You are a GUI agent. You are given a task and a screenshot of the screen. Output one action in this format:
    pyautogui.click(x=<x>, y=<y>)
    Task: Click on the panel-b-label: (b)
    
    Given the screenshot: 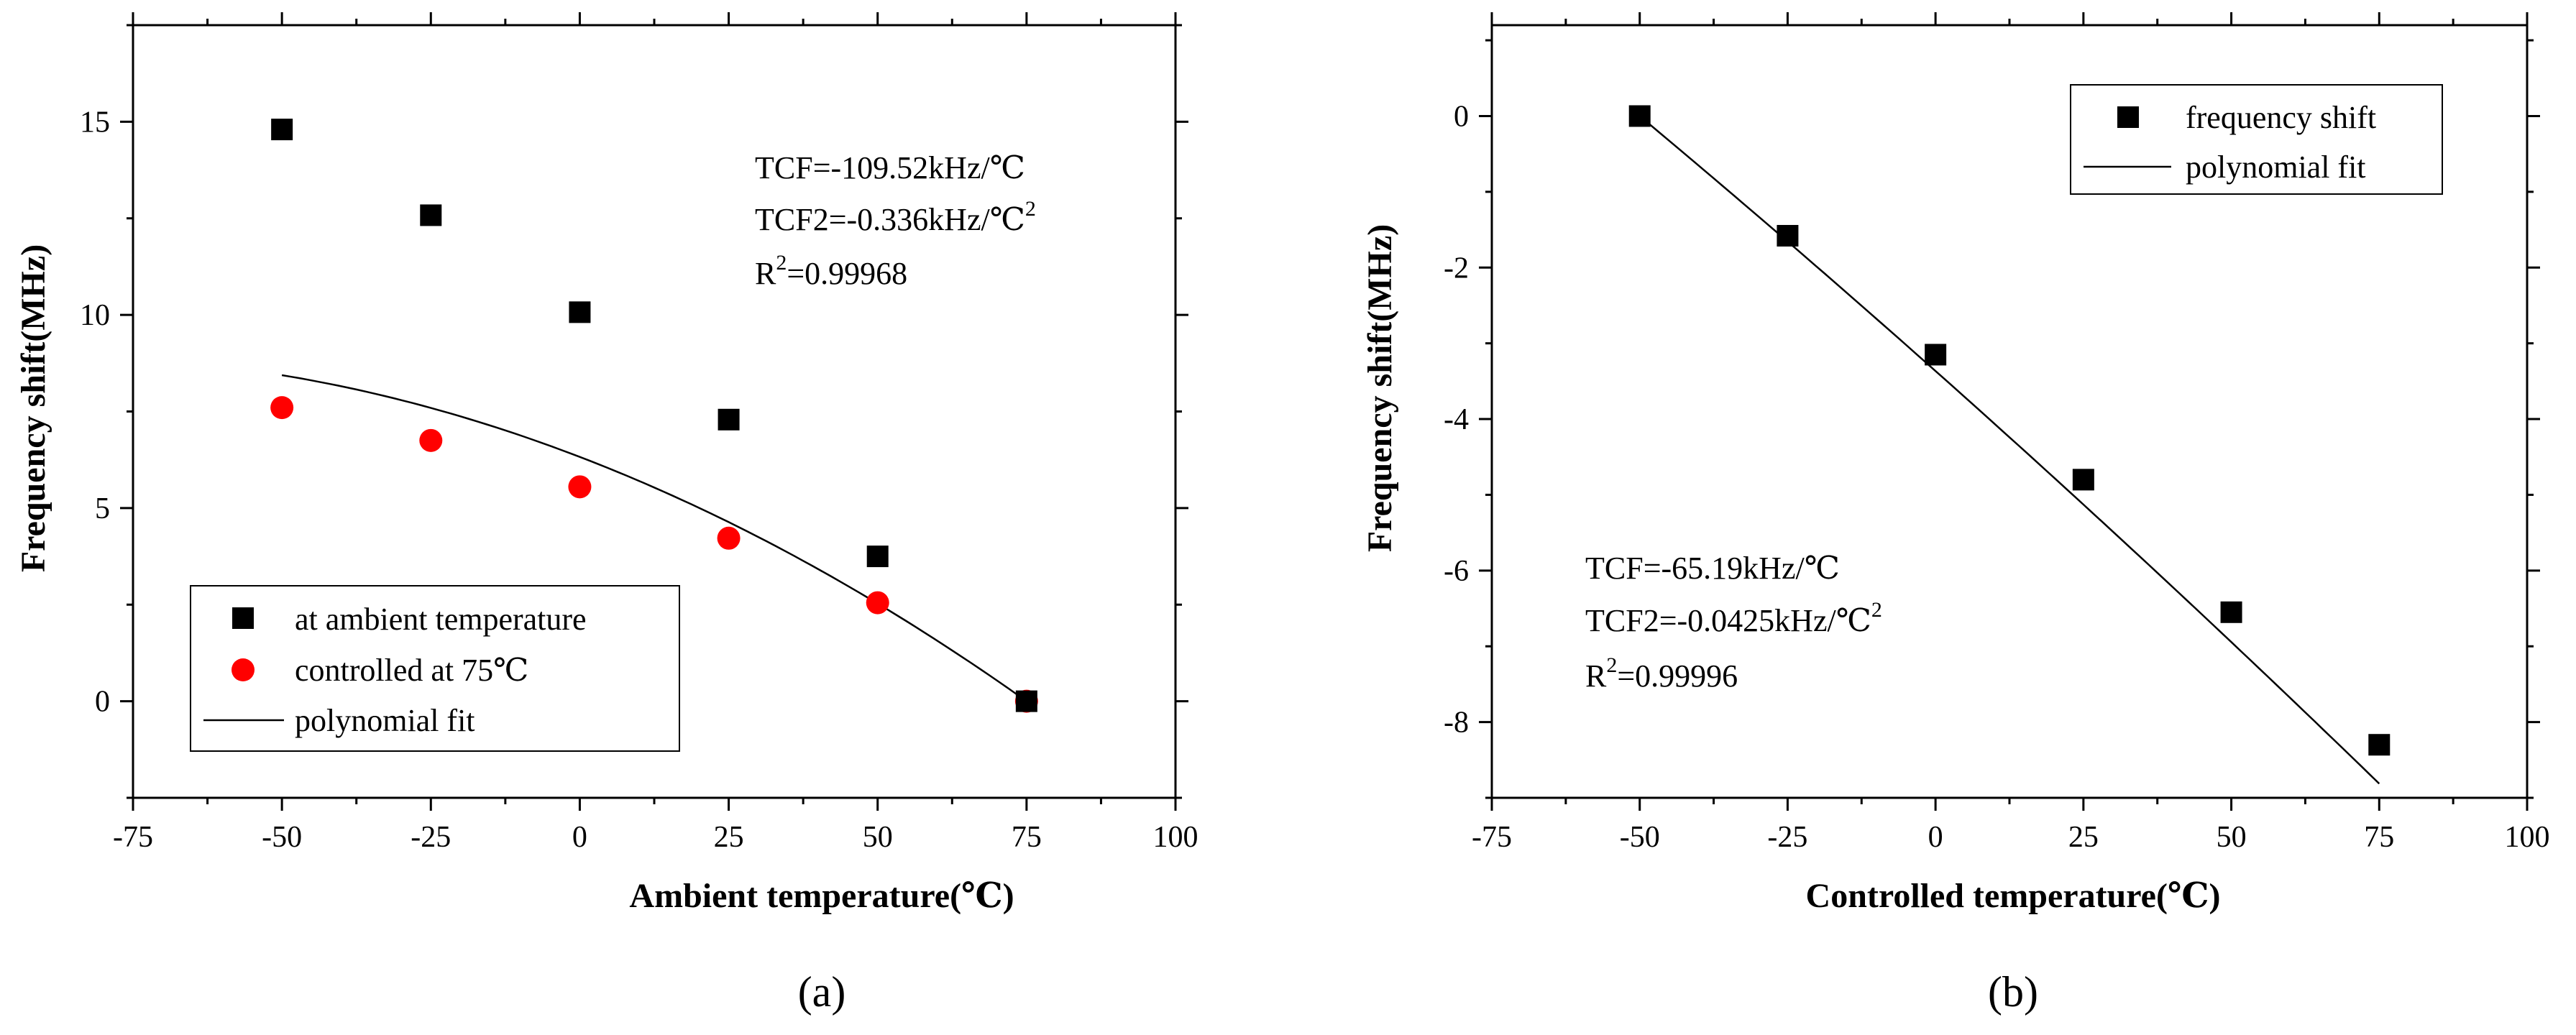 What is the action you would take?
    pyautogui.click(x=2013, y=992)
    